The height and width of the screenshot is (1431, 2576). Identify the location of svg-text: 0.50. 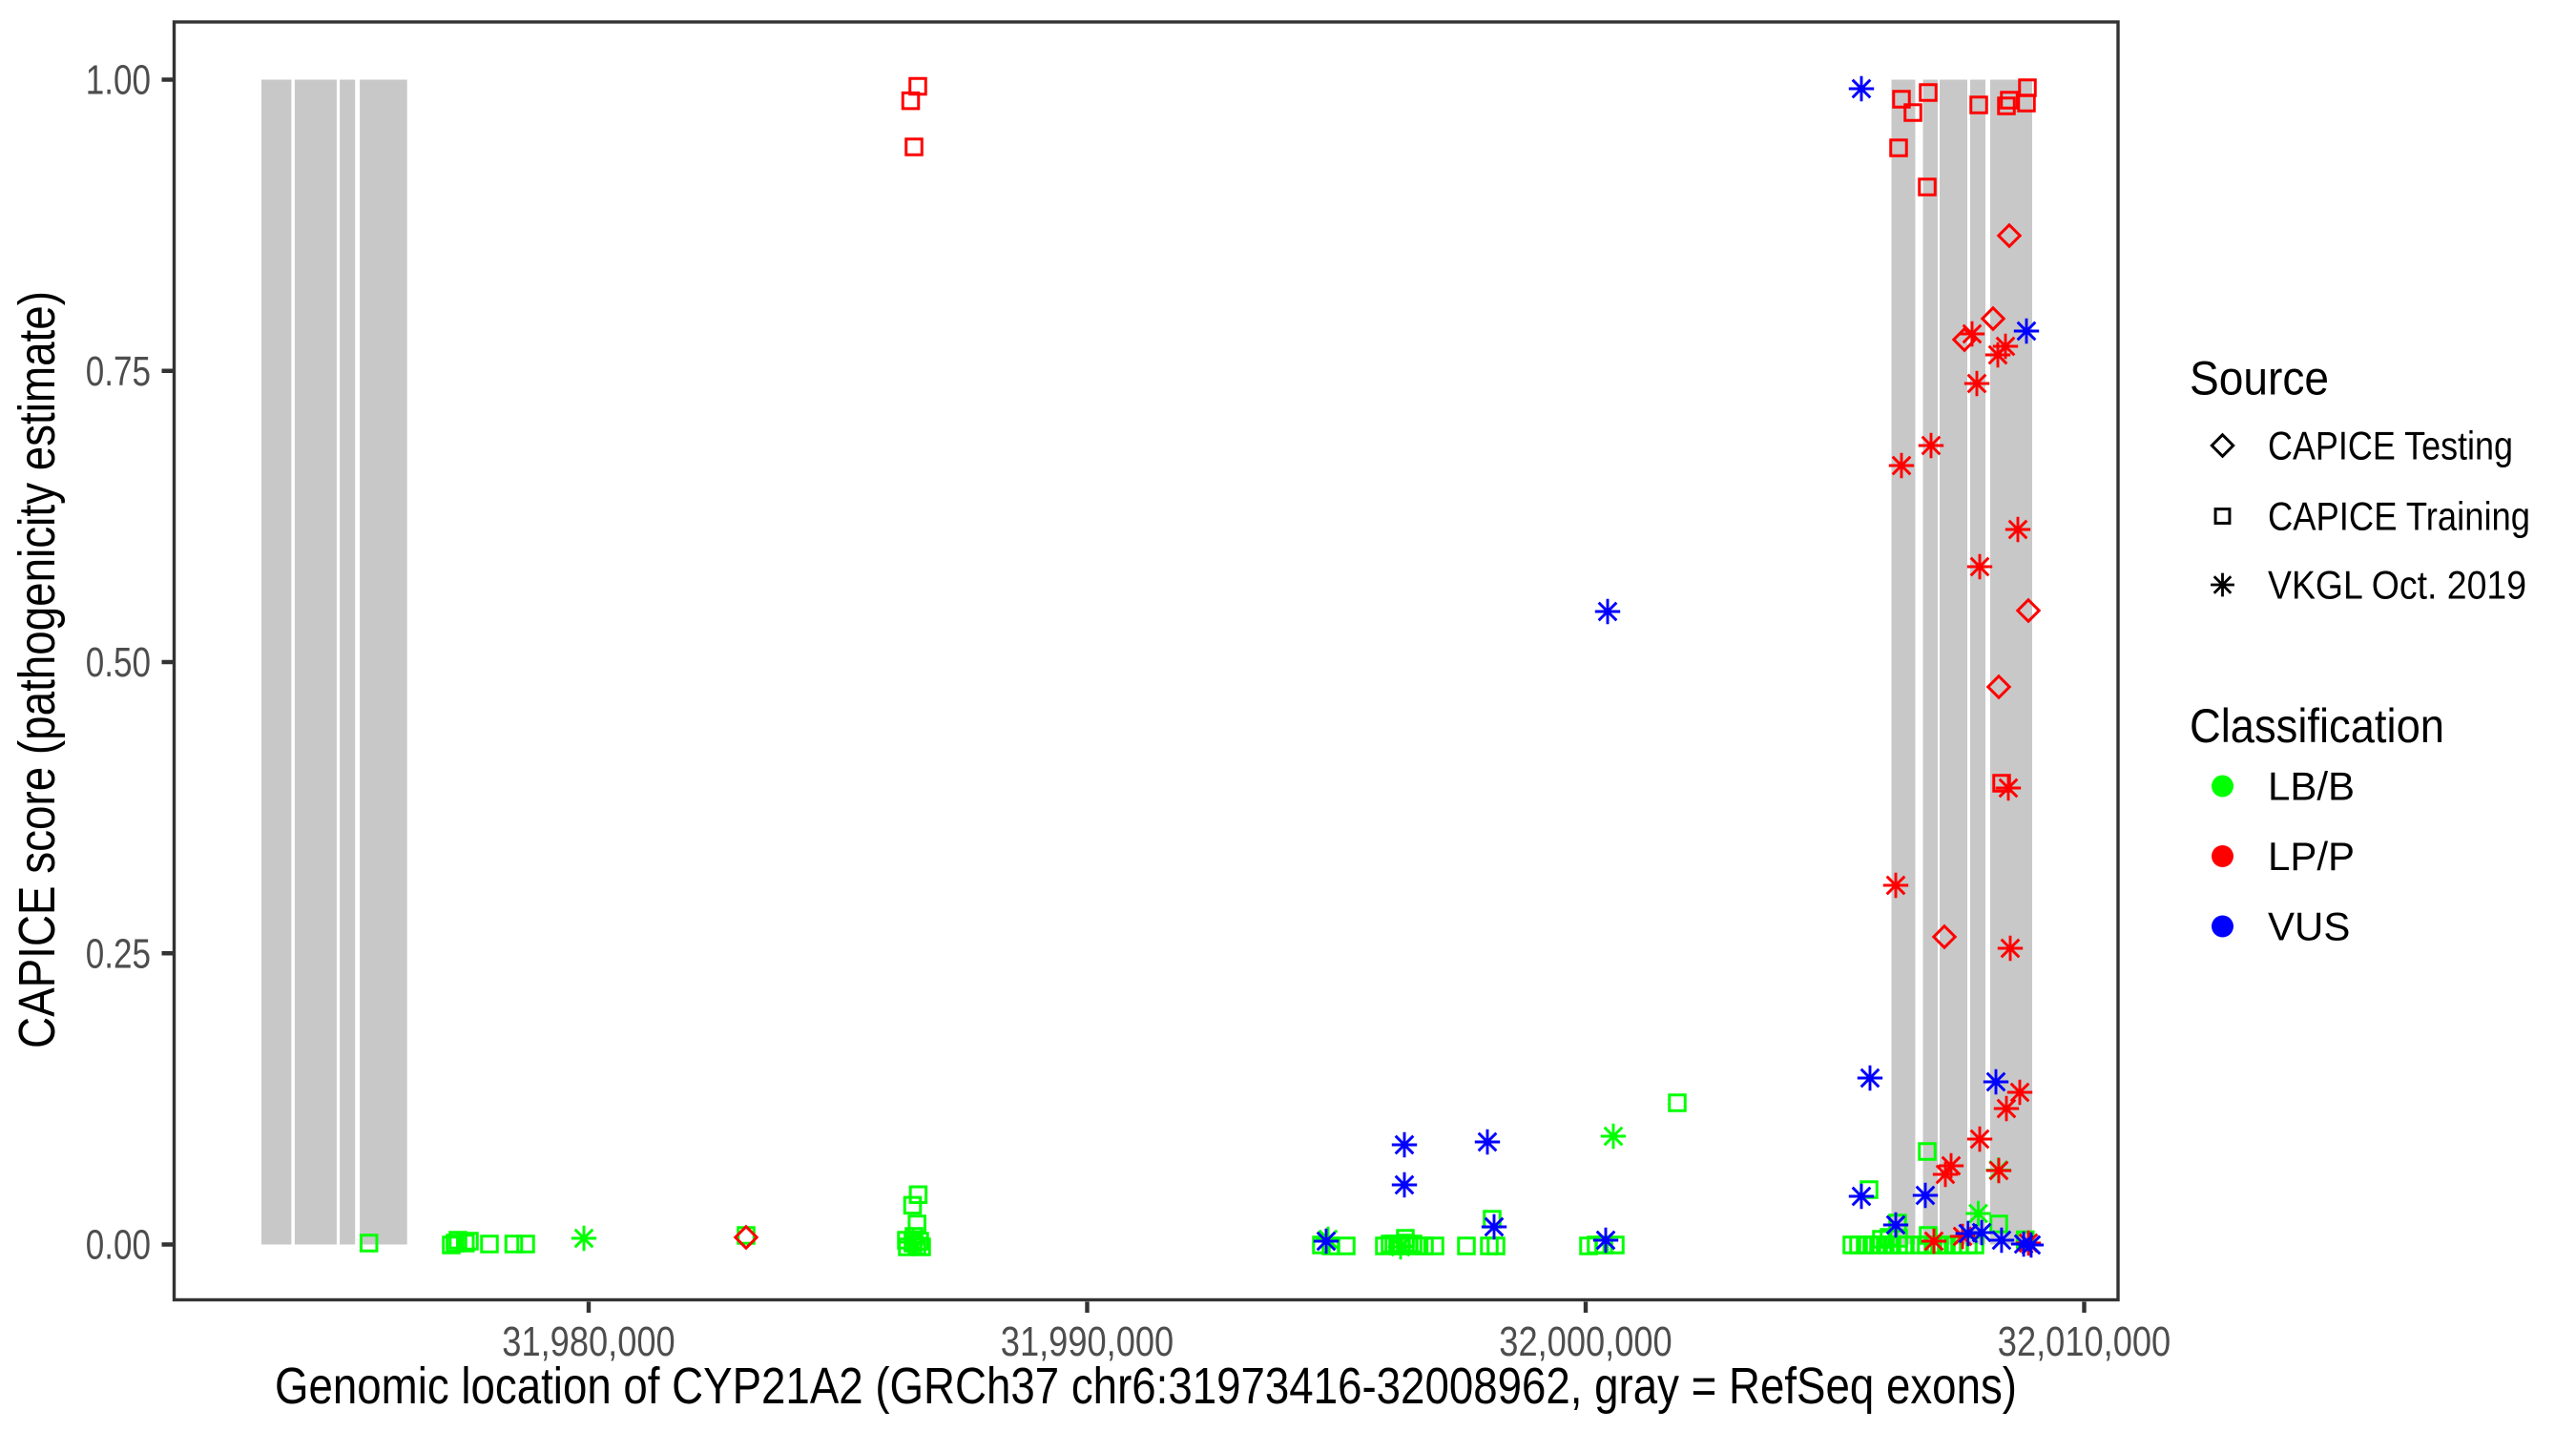
(118, 662).